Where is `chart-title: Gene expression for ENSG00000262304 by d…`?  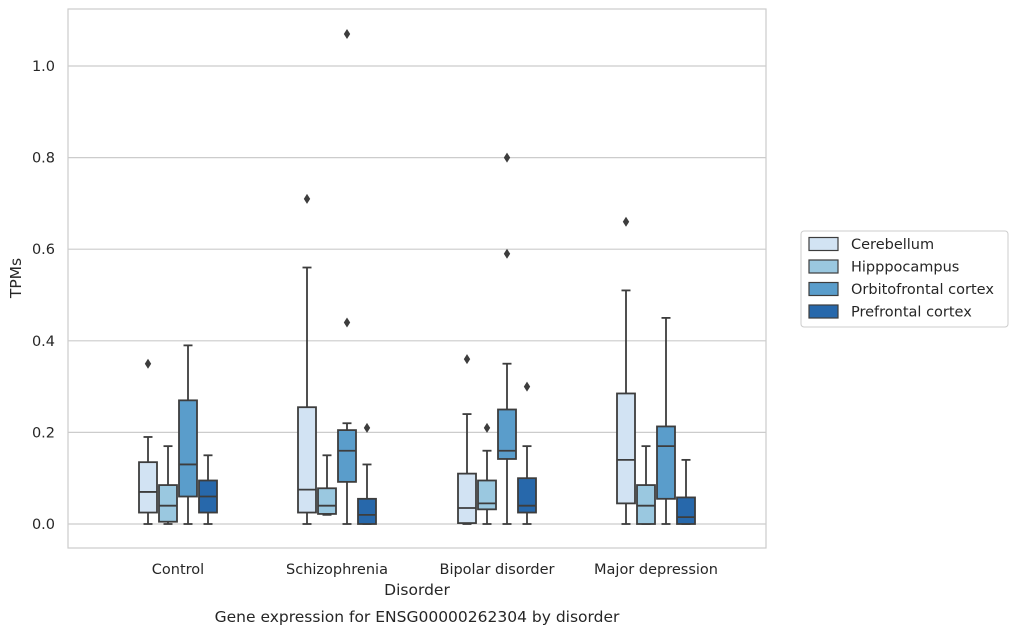
chart-title: Gene expression for ENSG00000262304 by d… is located at coordinates (417, 617).